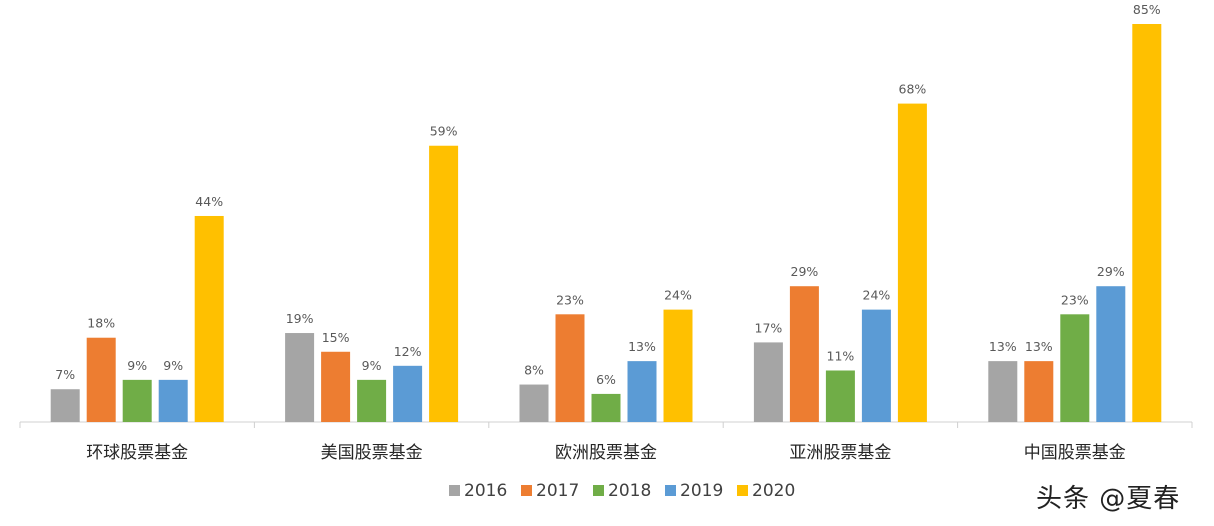  Describe the element at coordinates (408, 351) in the screenshot. I see `data-label: 12%` at that location.